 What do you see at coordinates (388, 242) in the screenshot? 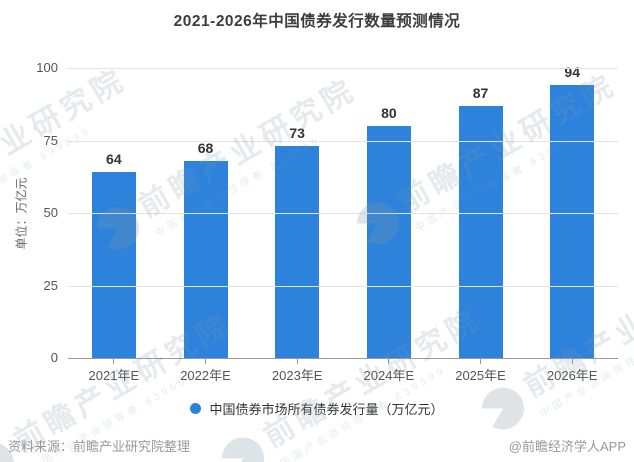
I see `bar-2024年E` at bounding box center [388, 242].